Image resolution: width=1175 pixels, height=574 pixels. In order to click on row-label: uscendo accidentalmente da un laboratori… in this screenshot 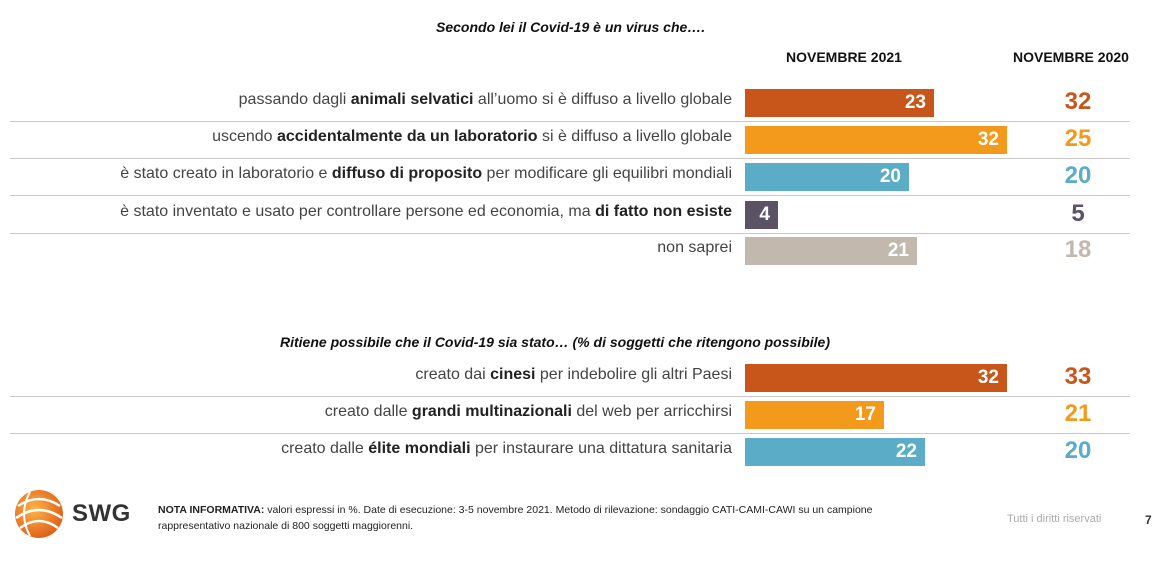, I will do `click(472, 137)`.